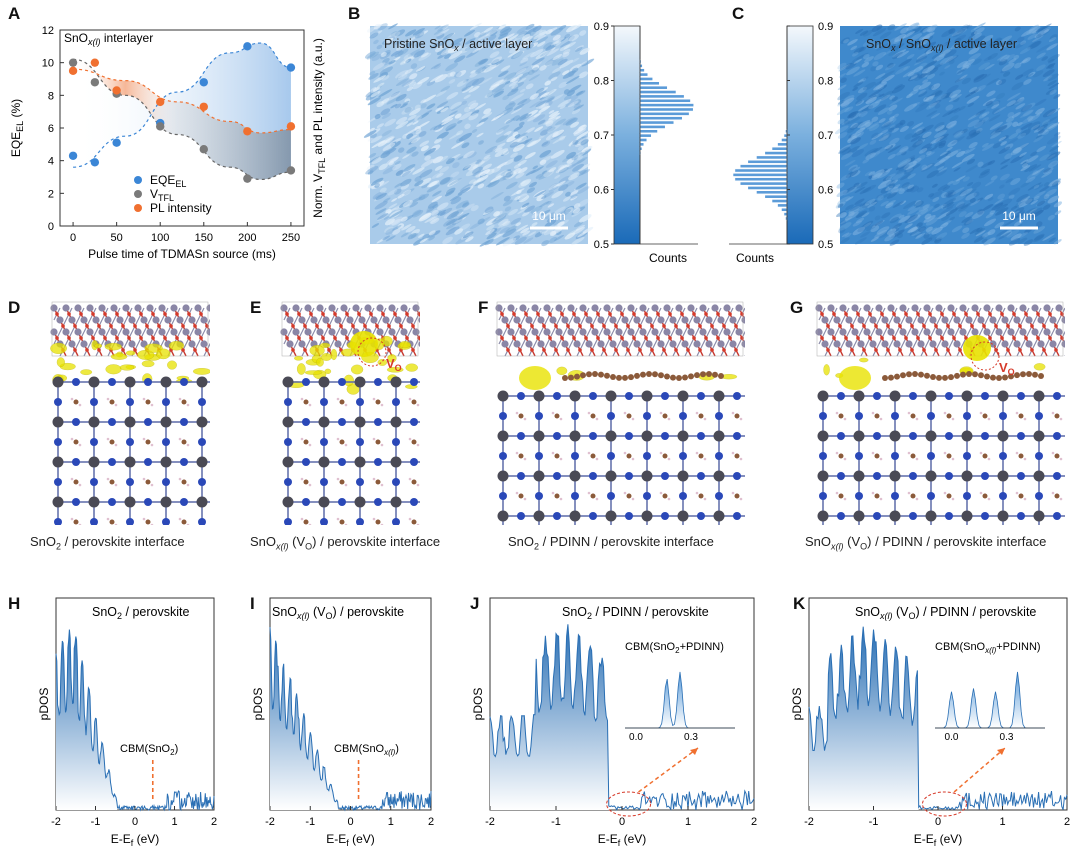 This screenshot has height=855, width=1080. I want to click on legend-entry: PL intensity, so click(181, 208).